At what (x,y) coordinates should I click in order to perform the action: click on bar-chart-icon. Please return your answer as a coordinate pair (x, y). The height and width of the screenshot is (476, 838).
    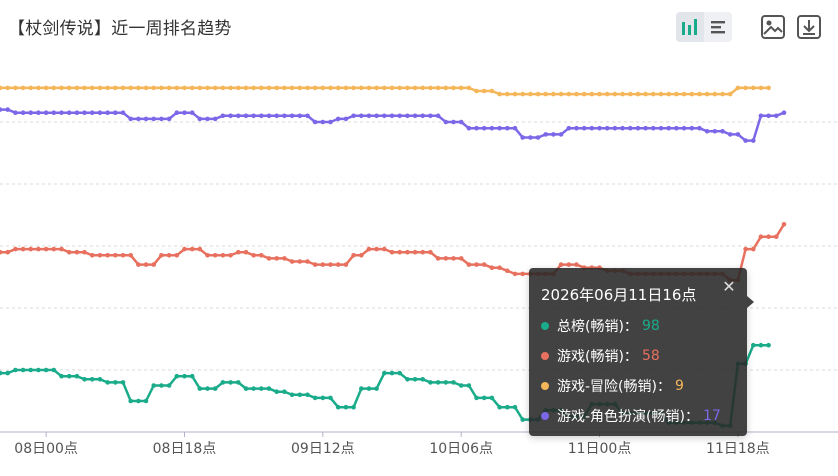
    Looking at the image, I should click on (689, 27).